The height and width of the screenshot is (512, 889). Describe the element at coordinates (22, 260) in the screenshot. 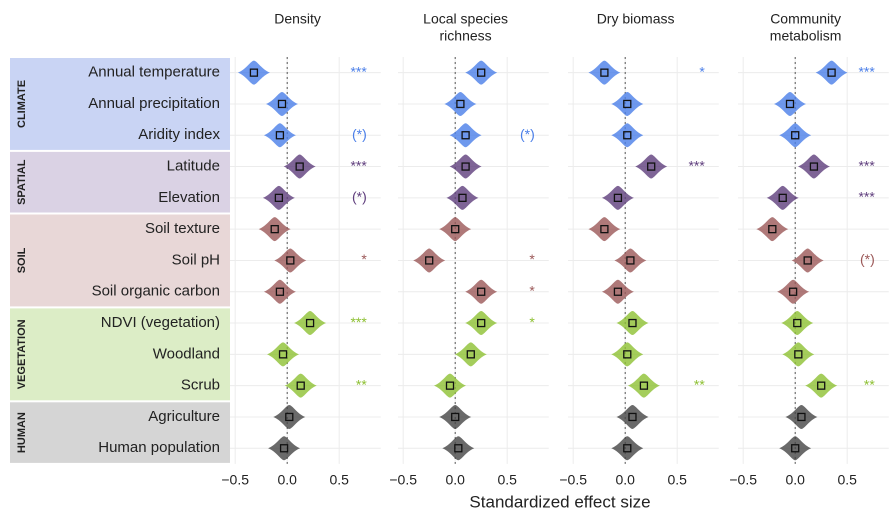

I see `group-label: SOIL` at that location.